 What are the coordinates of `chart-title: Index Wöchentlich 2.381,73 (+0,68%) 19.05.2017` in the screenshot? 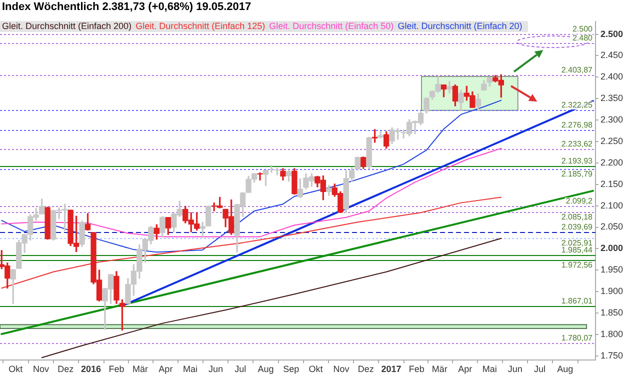 It's located at (127, 7).